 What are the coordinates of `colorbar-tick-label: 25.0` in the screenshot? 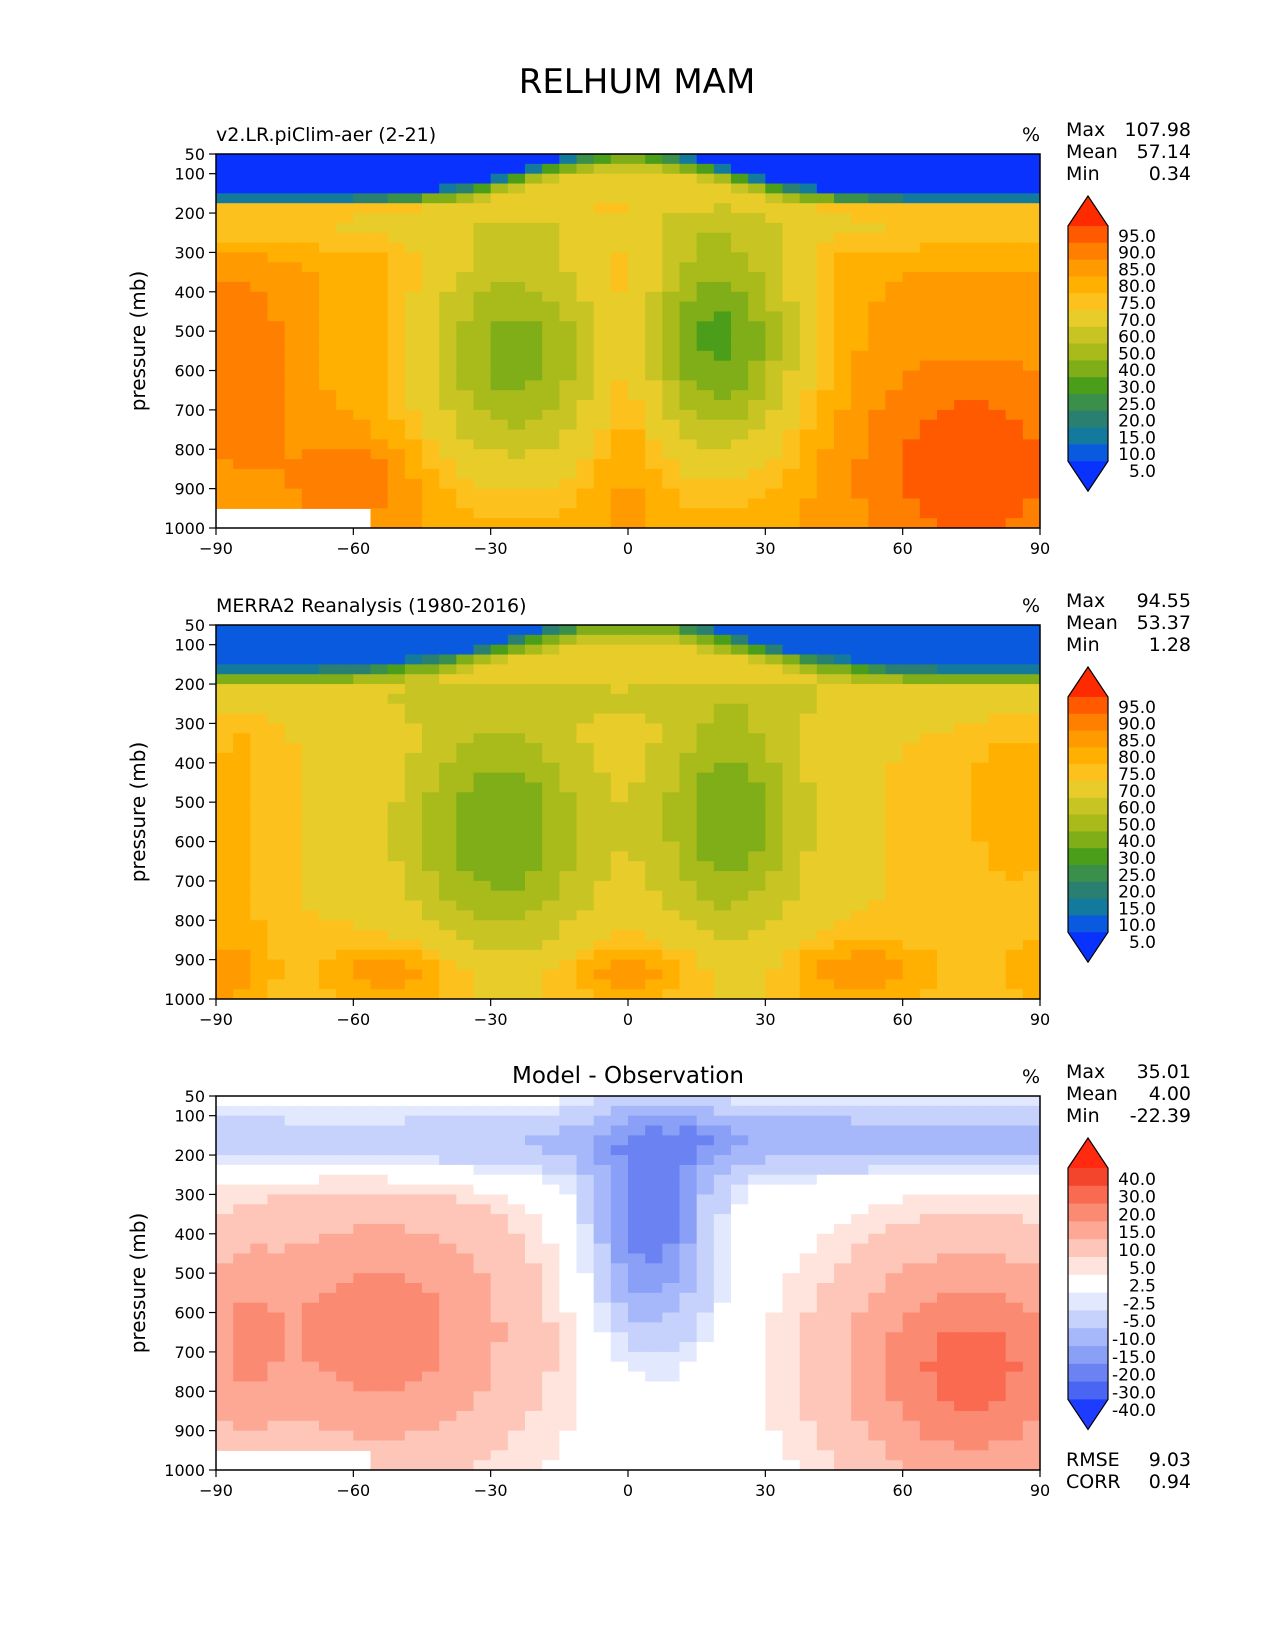 It's located at (1137, 876).